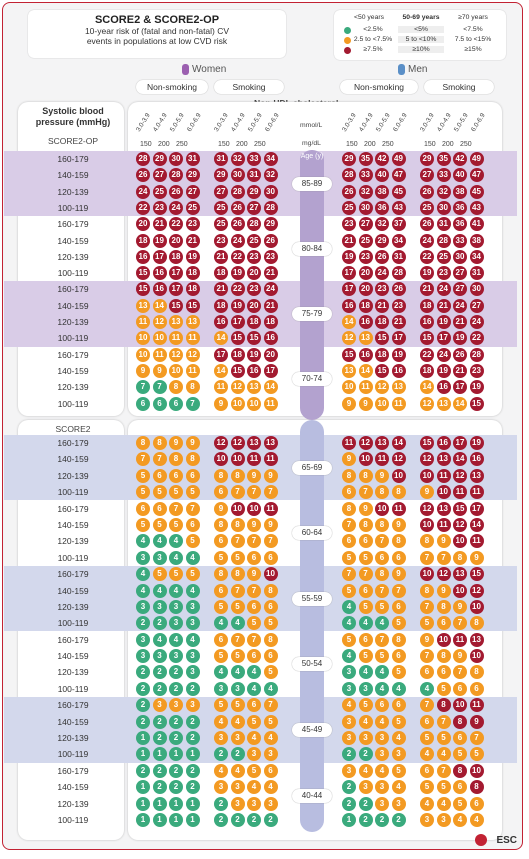 The image size is (529, 859). Describe the element at coordinates (237, 508) in the screenshot. I see `risk-cell: 10` at that location.